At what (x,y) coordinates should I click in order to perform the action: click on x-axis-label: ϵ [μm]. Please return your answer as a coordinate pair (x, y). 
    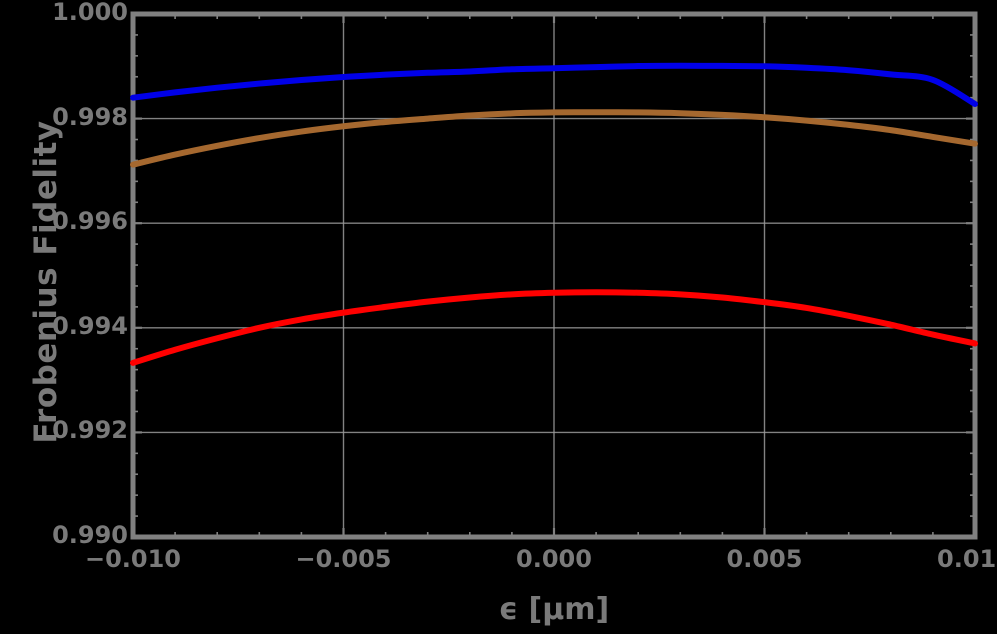
    Looking at the image, I should click on (554, 609).